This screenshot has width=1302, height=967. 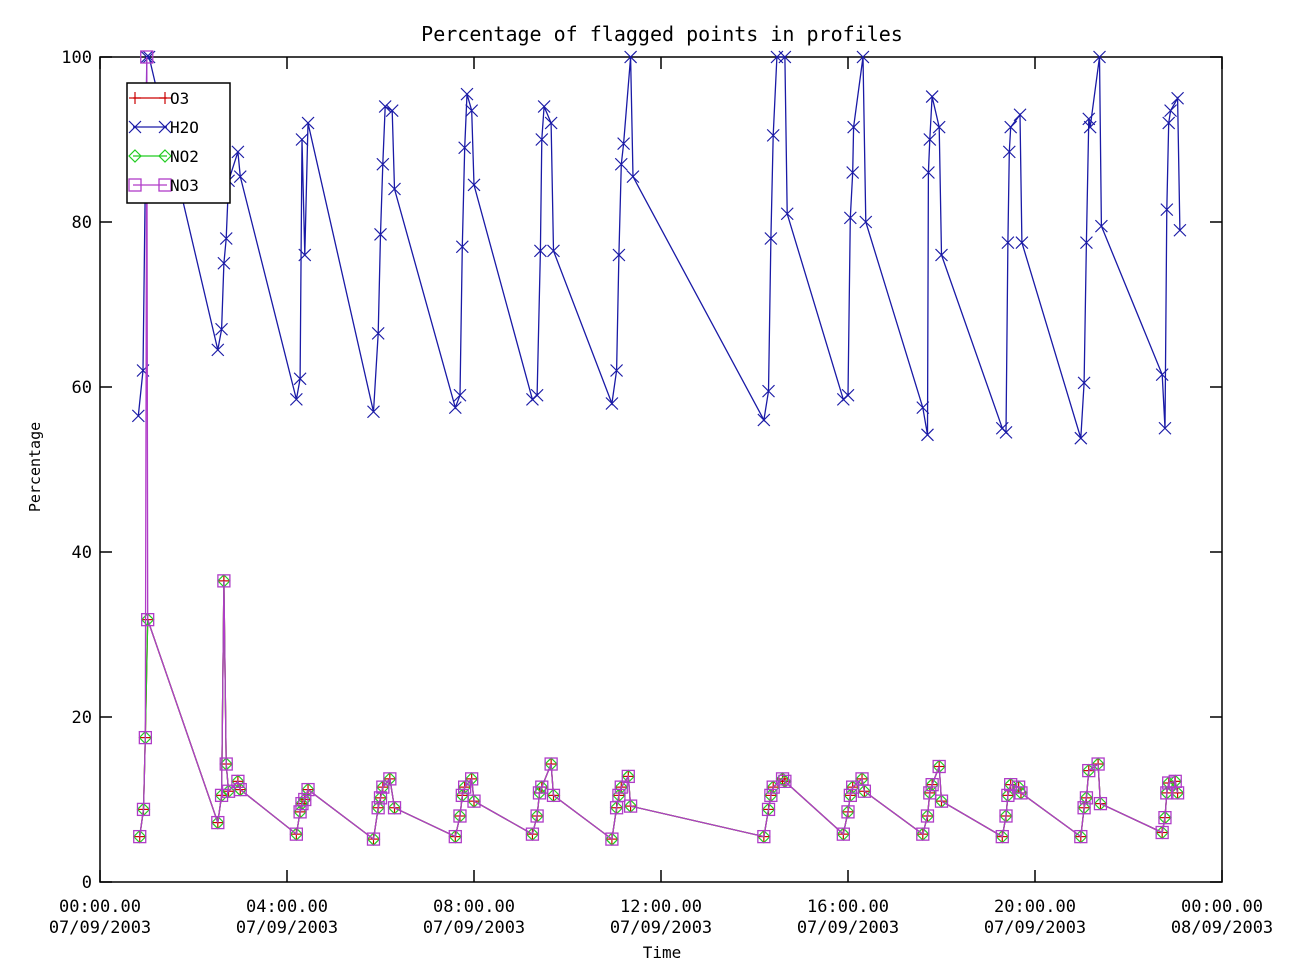 I want to click on legend-marker-no3, so click(x=165, y=185).